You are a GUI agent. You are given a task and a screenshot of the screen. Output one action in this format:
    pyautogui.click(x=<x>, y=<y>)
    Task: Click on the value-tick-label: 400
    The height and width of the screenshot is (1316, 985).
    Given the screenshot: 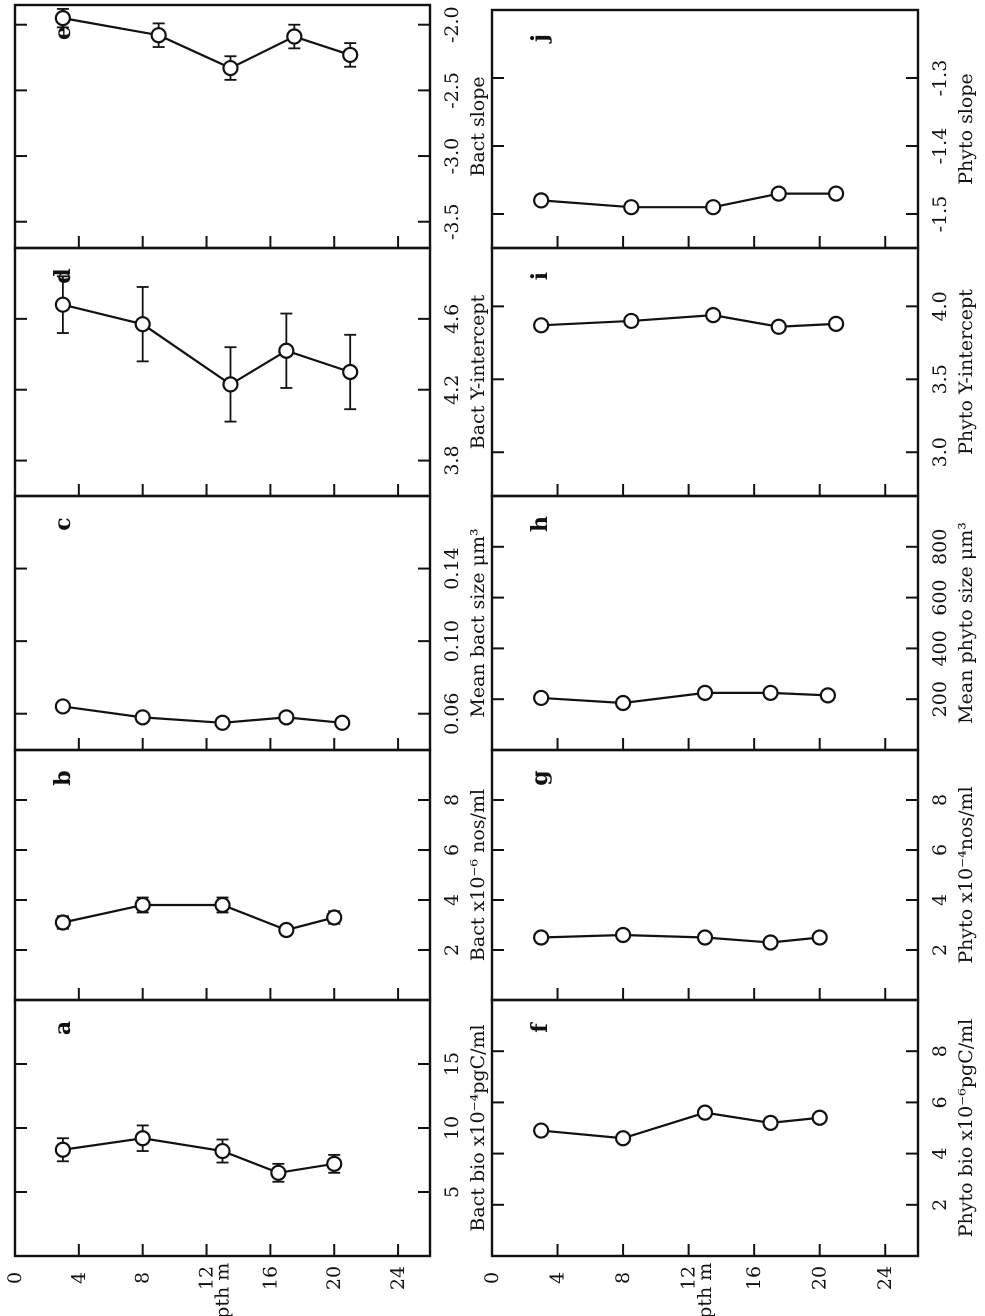 What is the action you would take?
    pyautogui.click(x=940, y=648)
    